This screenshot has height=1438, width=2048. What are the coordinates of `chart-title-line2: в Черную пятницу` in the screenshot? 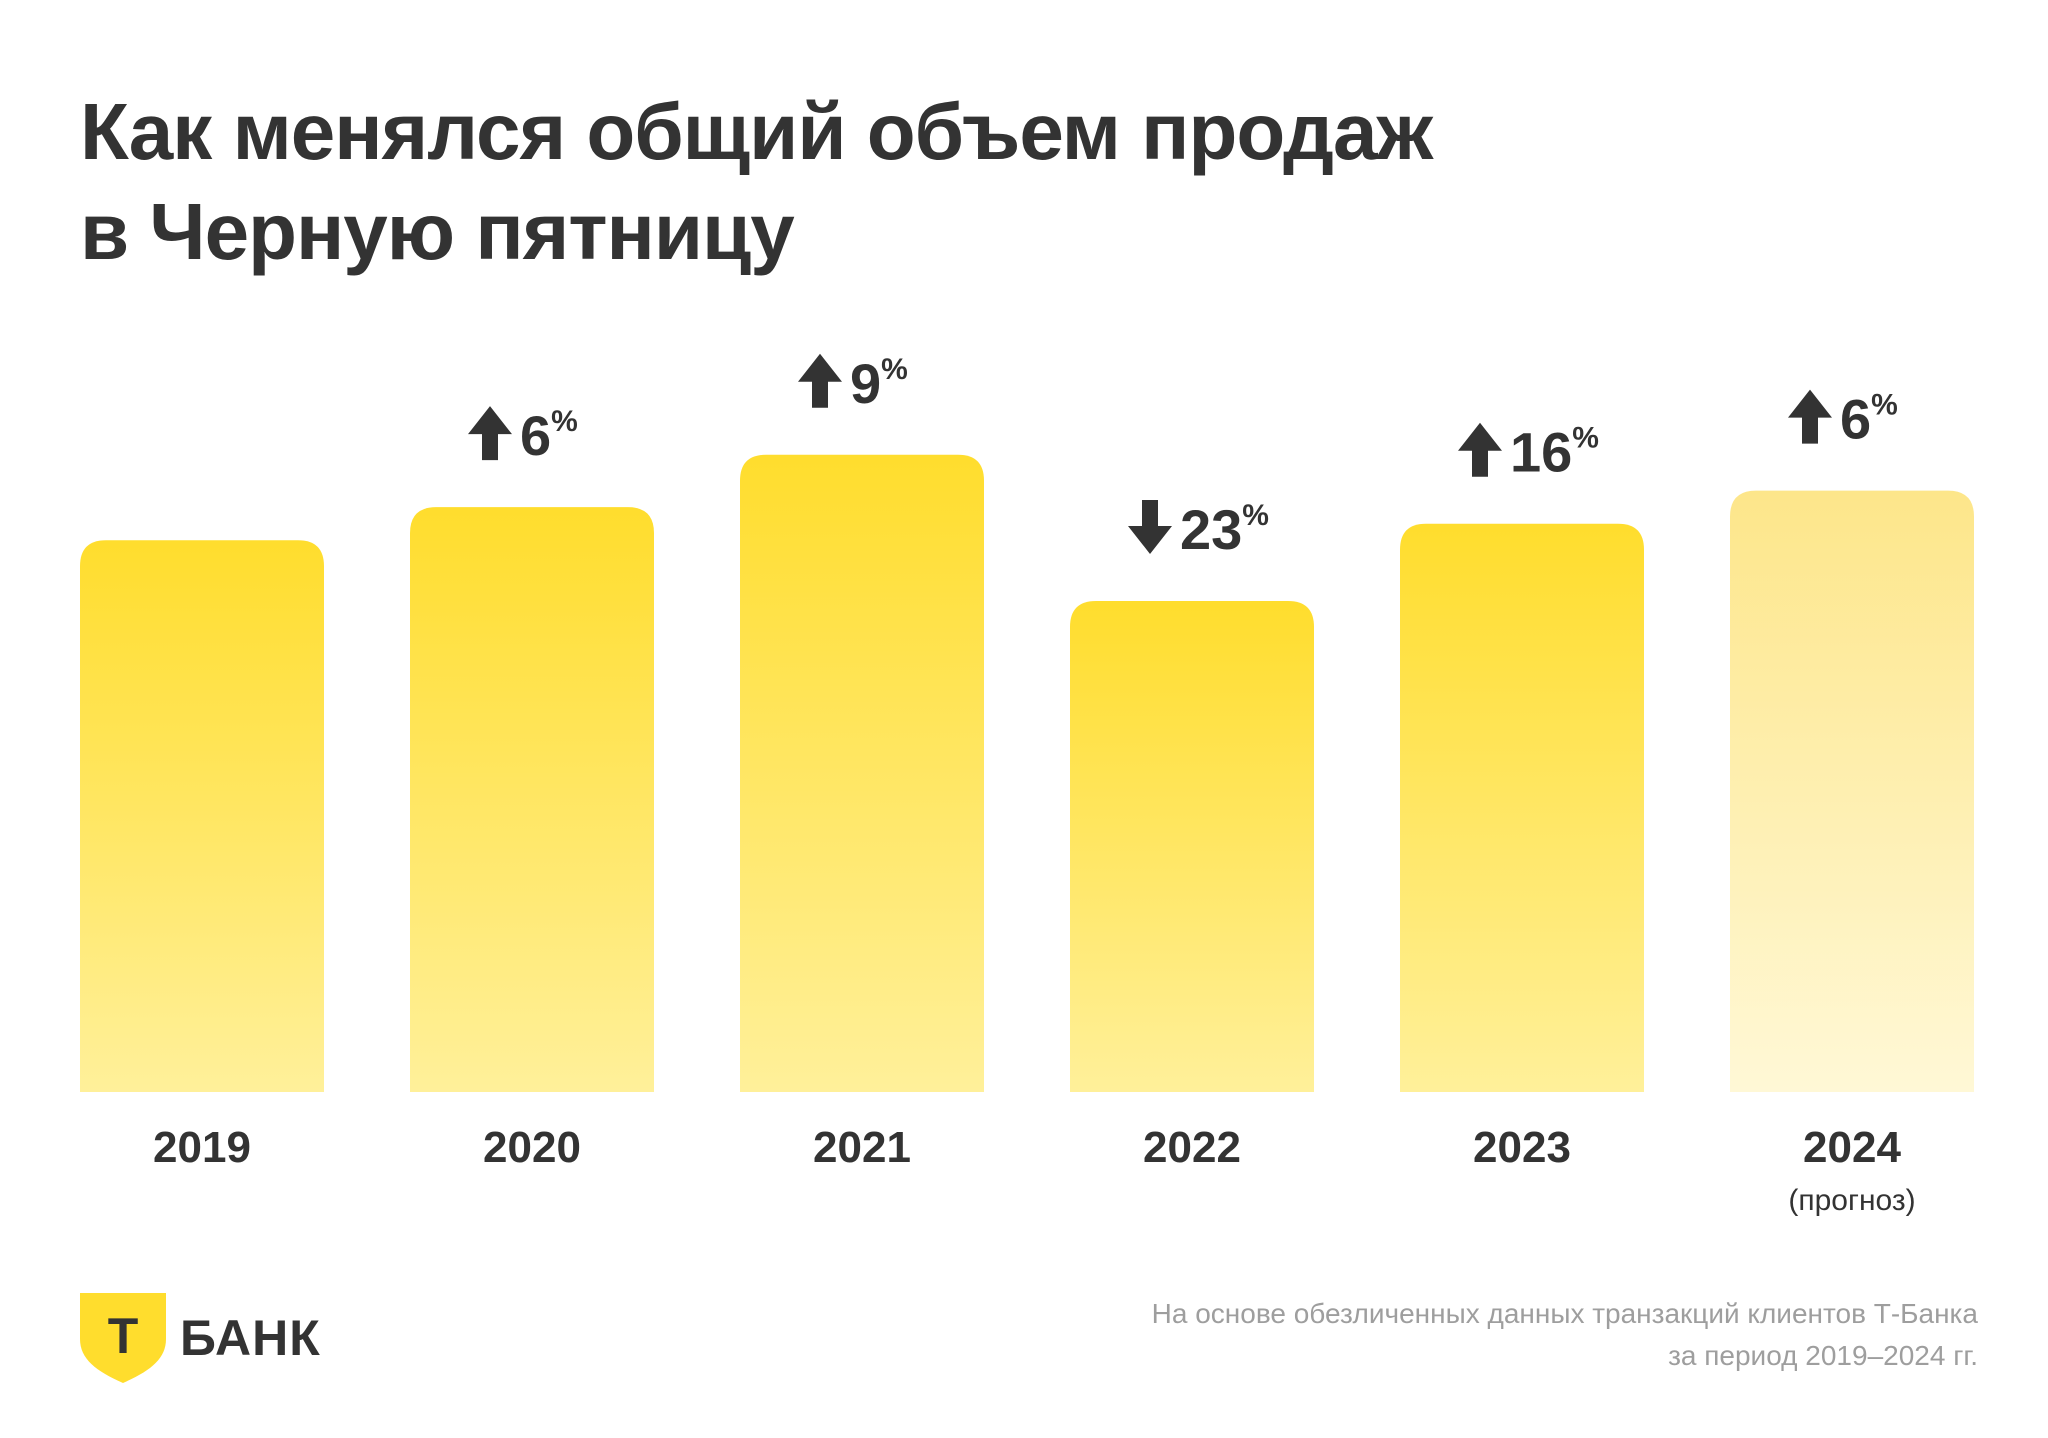 It's located at (437, 231).